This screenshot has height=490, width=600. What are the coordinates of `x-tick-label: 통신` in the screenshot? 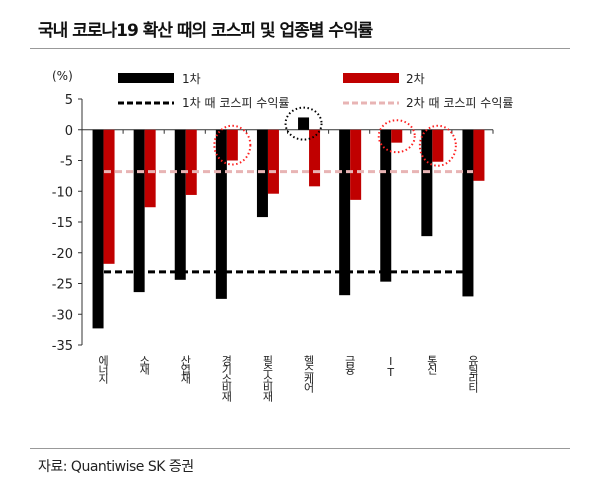 It's located at (432, 364).